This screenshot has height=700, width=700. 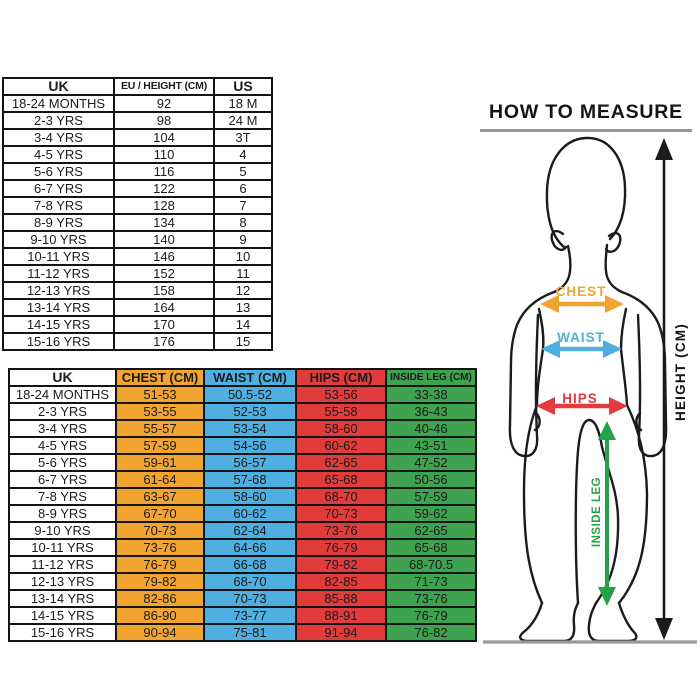 I want to click on table-cell: 79-82, so click(x=341, y=564).